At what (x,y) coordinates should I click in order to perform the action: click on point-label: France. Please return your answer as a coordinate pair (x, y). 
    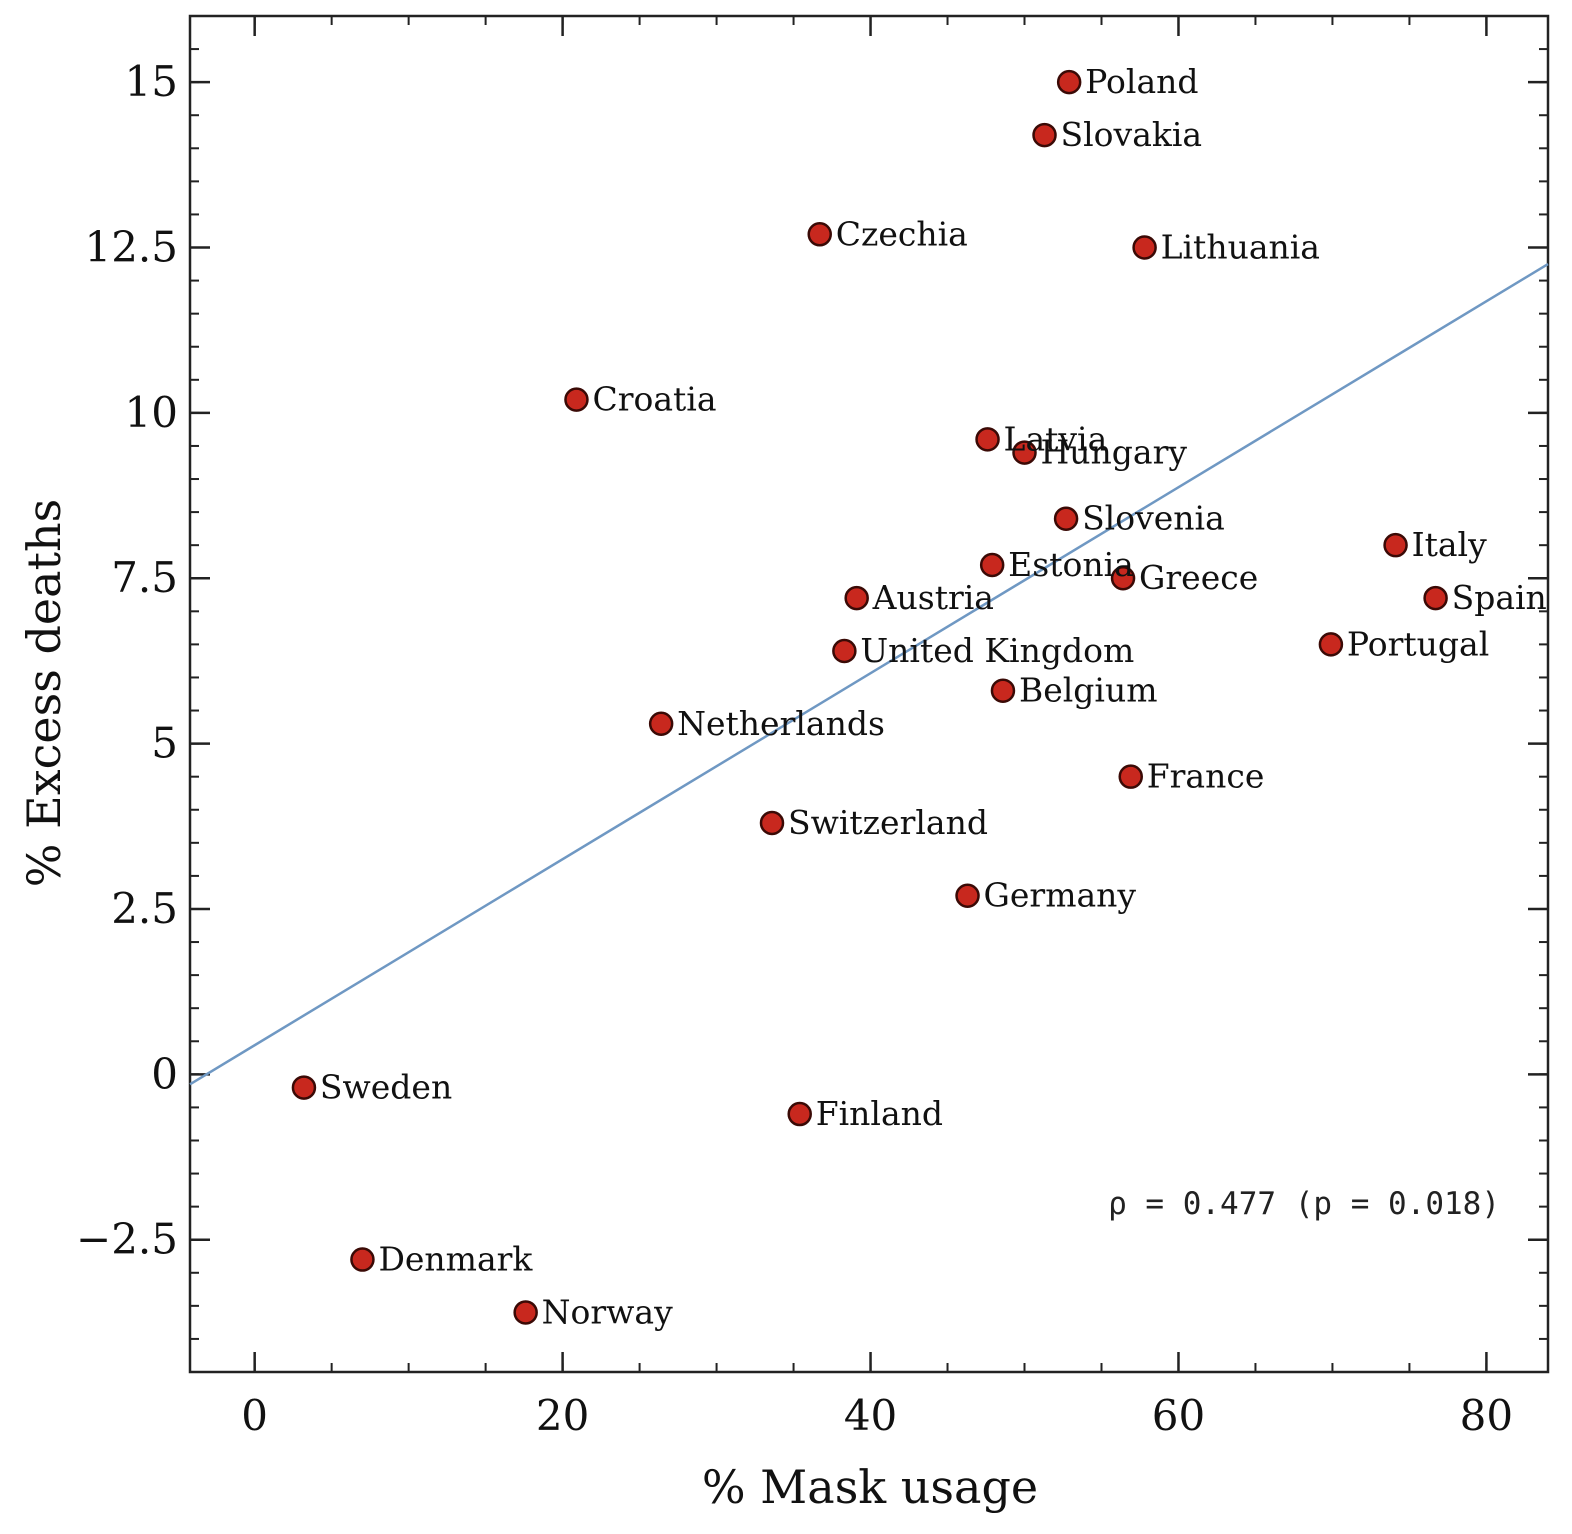
    Looking at the image, I should click on (1206, 776).